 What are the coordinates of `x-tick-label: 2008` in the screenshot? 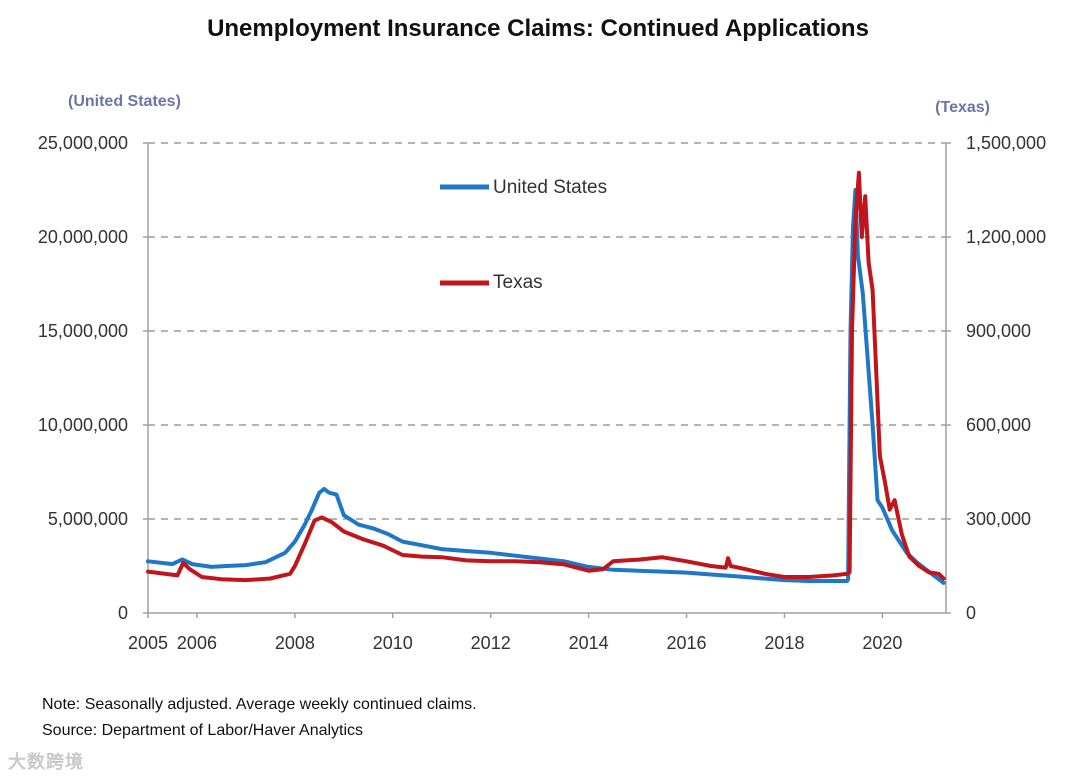 It's located at (295, 643).